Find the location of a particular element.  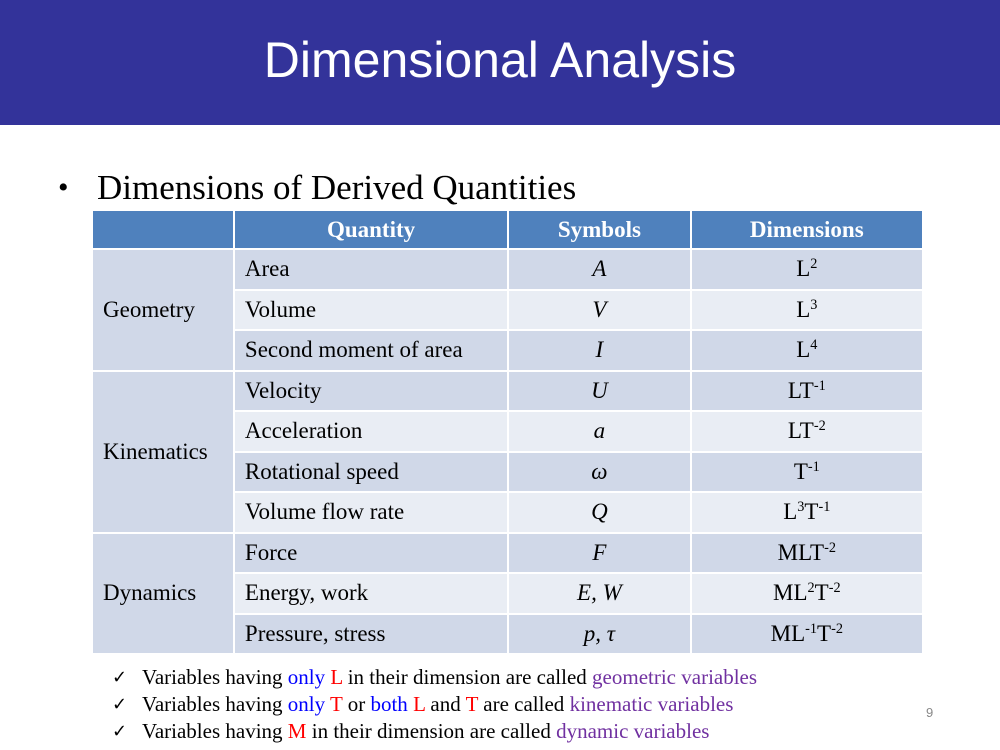

dimension-cell: L3 is located at coordinates (807, 309).